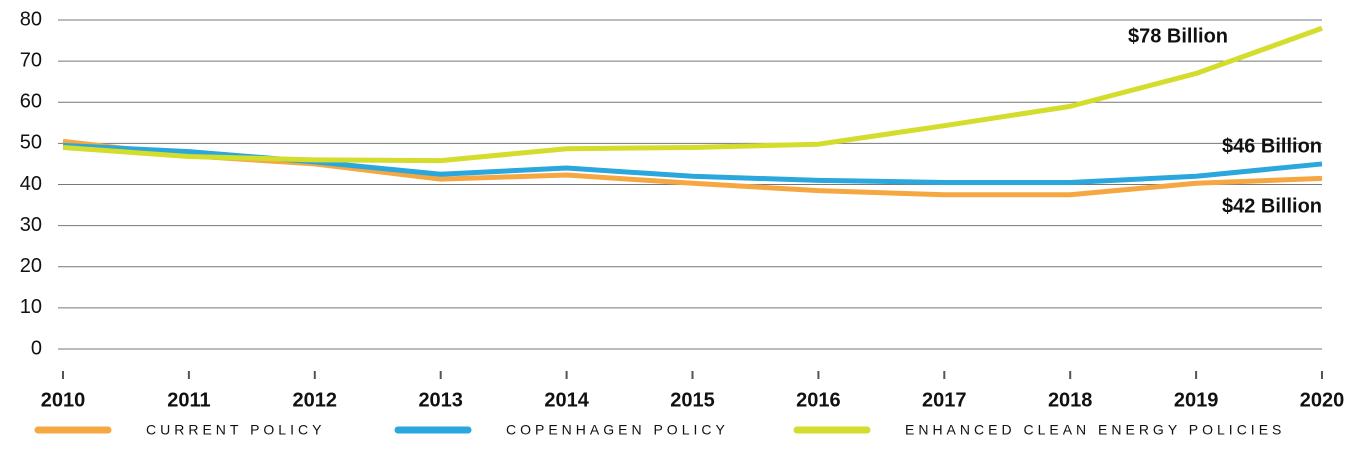  I want to click on x-tick-label: 2015, so click(692, 400).